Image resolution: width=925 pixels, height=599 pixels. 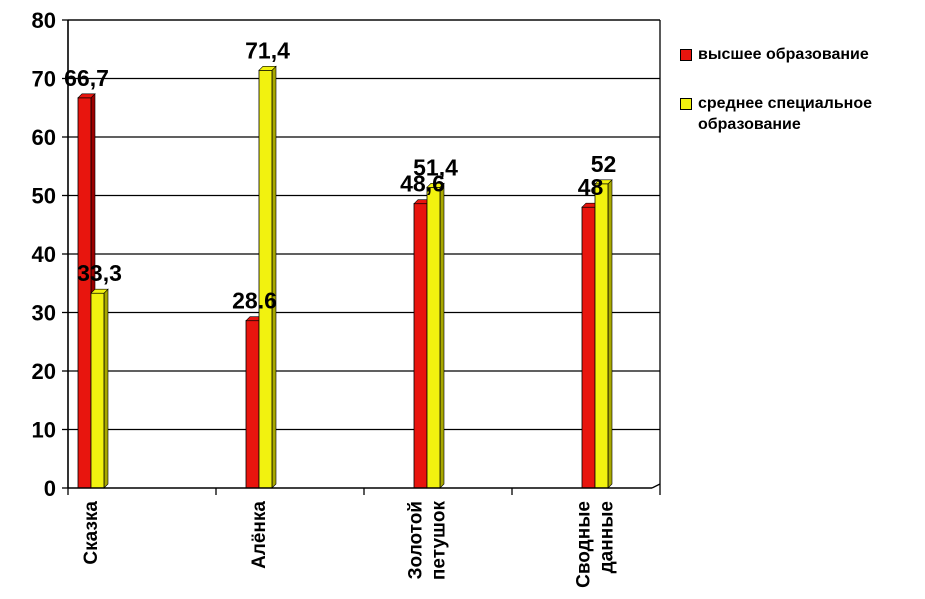 What do you see at coordinates (44, 137) in the screenshot?
I see `y-tick-label: 60` at bounding box center [44, 137].